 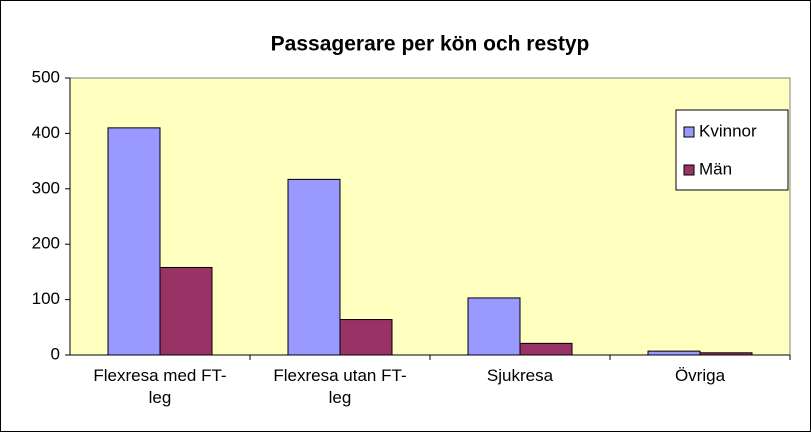 I want to click on y-tick-label: 300, so click(x=46, y=187).